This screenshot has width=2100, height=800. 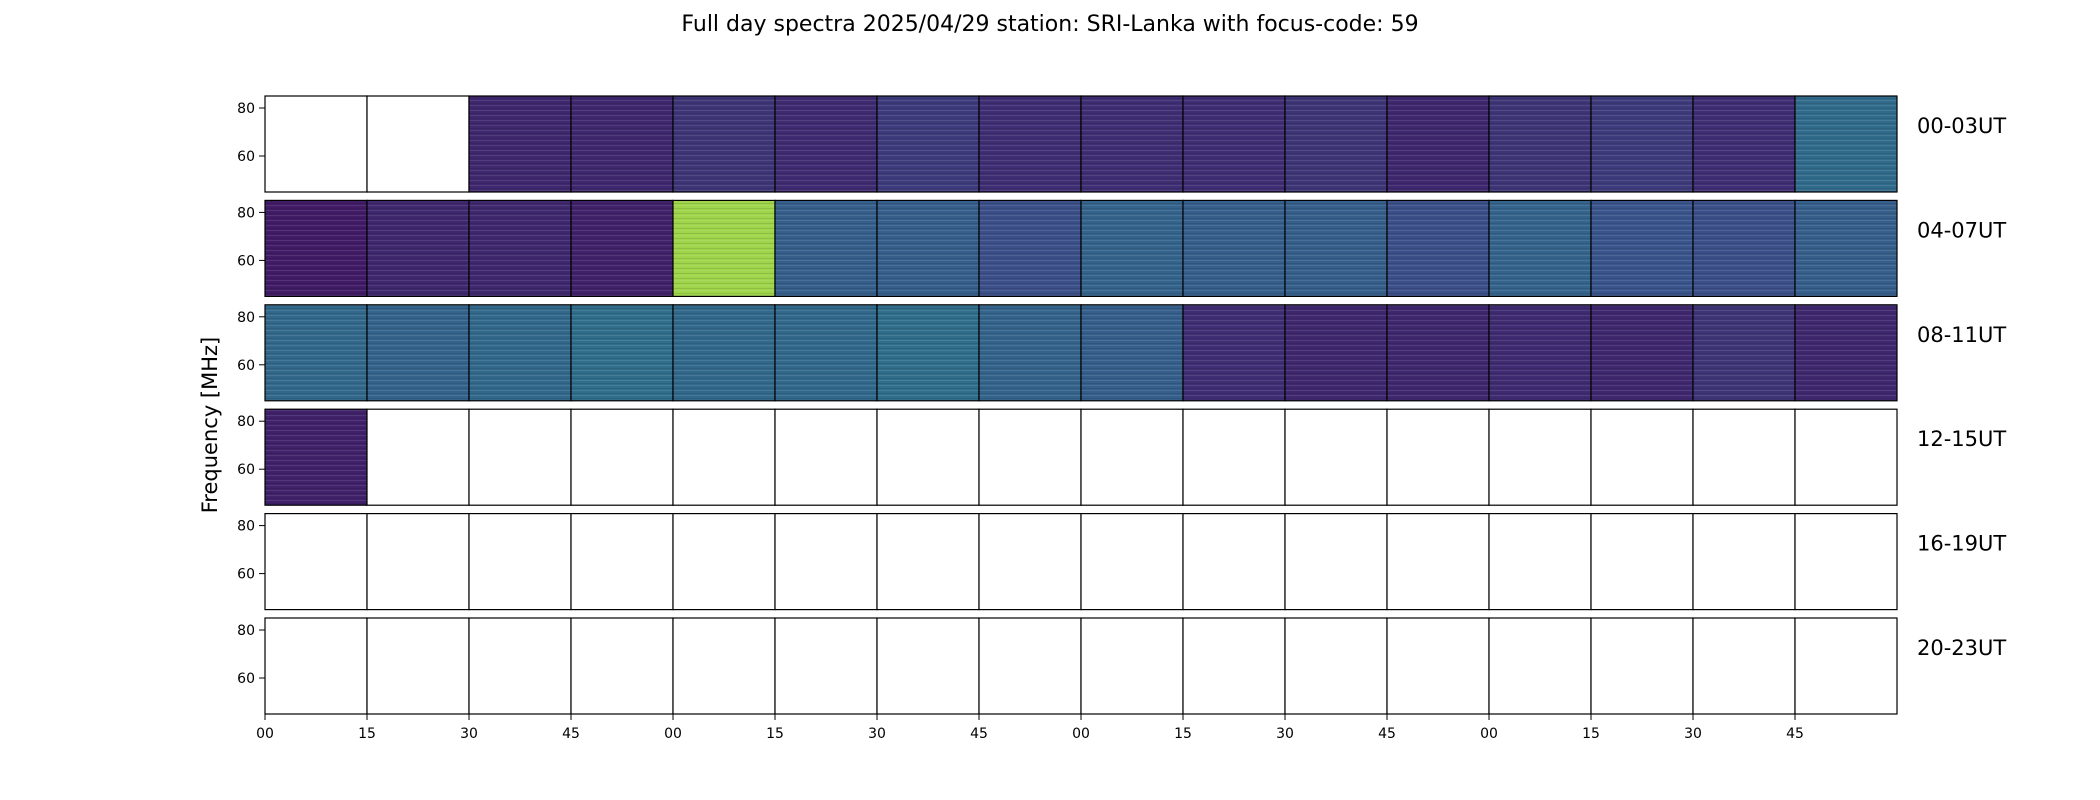 What do you see at coordinates (1961, 230) in the screenshot?
I see `row-label-2: 04-07UT` at bounding box center [1961, 230].